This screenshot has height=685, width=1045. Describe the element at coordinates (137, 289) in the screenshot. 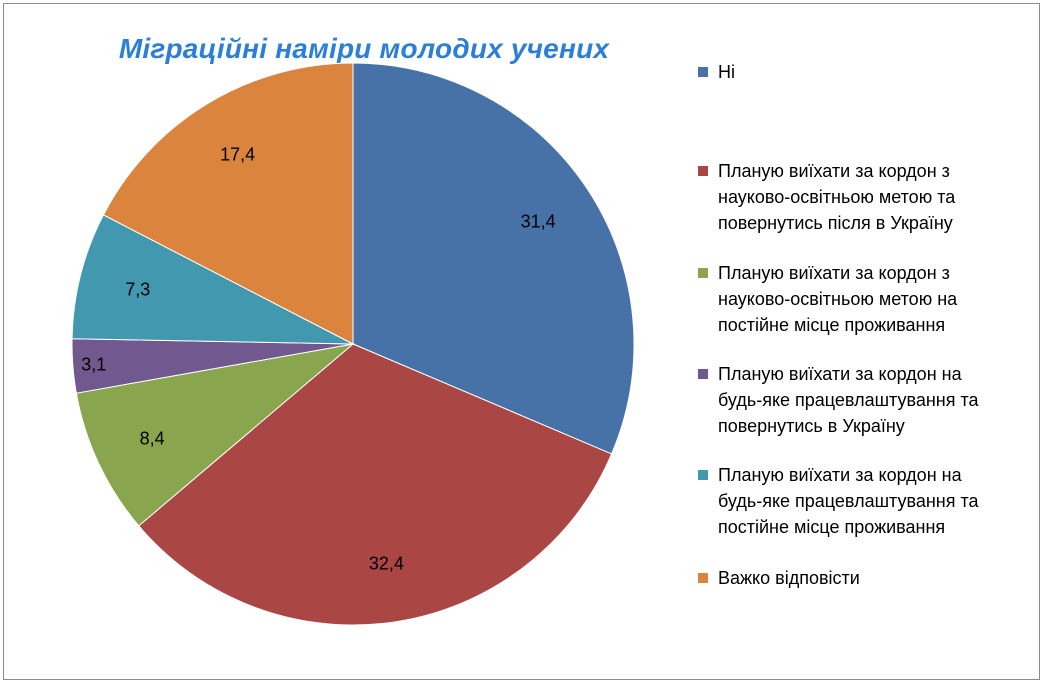

I see `data-label-5: 7,3` at that location.